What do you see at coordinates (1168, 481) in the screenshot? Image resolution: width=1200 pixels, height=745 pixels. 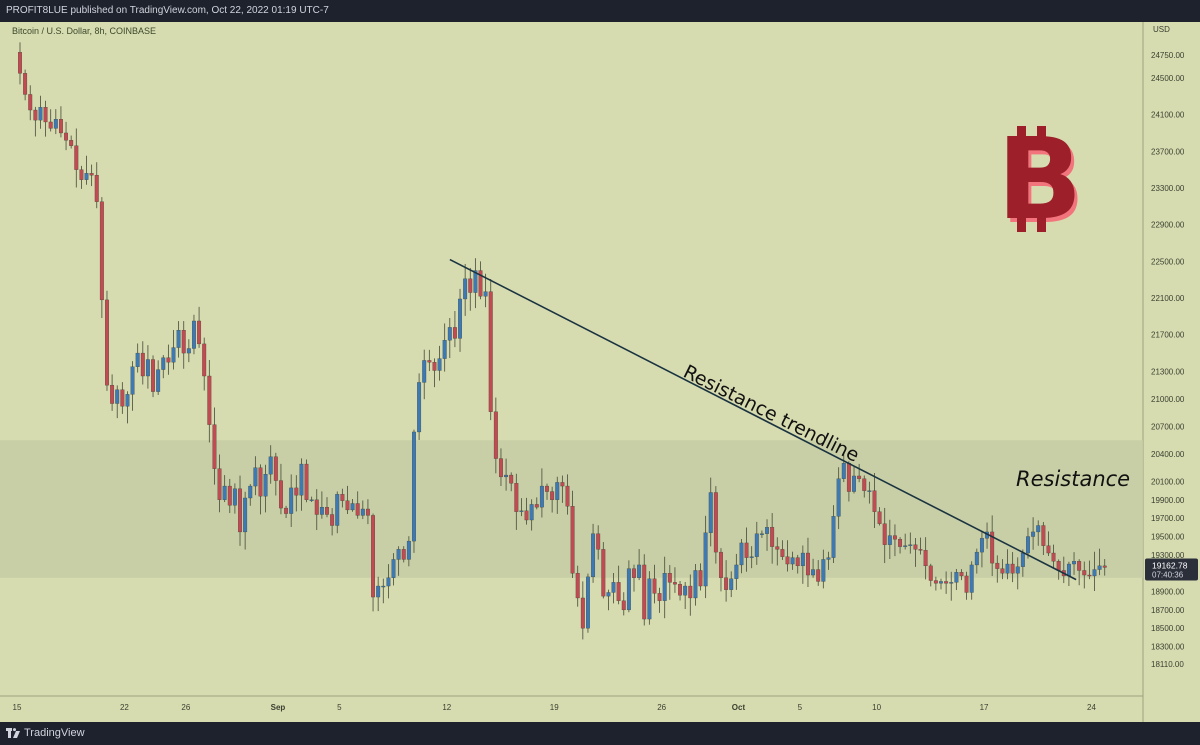 I see `price-tick-label: 20100.00` at bounding box center [1168, 481].